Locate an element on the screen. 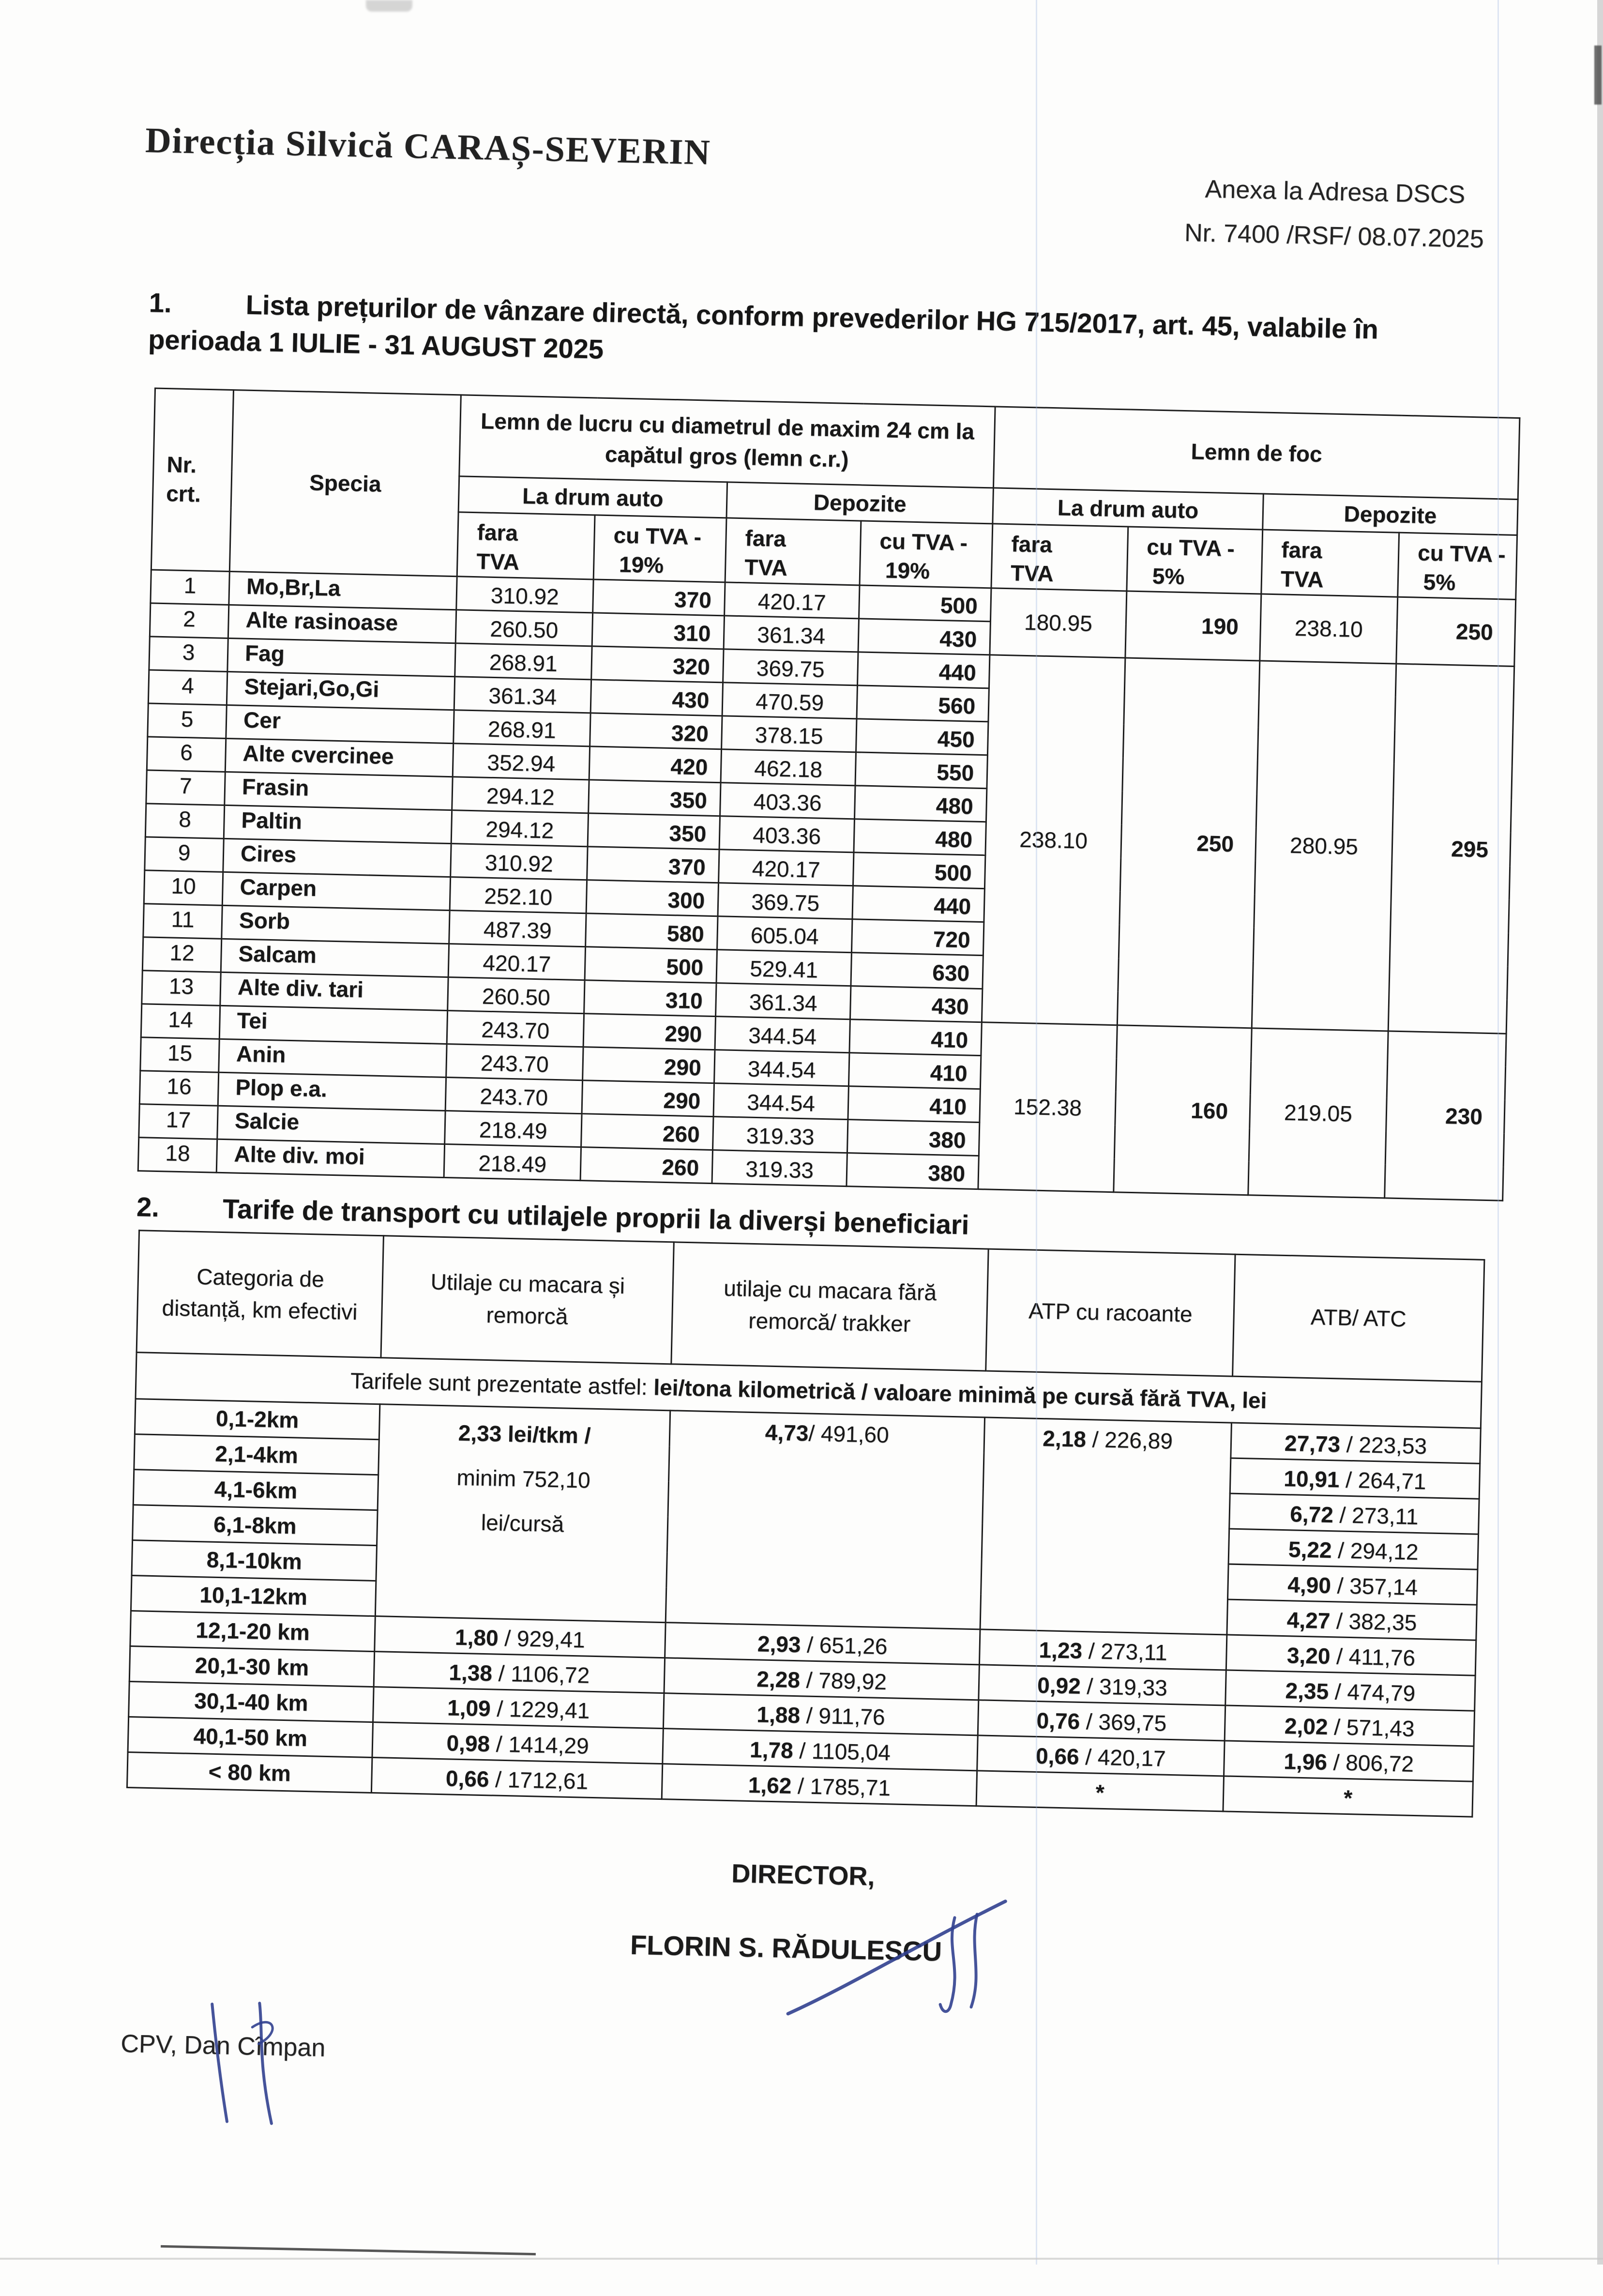  t2-value-cell: 27,73 / 223,53 is located at coordinates (1356, 1443).